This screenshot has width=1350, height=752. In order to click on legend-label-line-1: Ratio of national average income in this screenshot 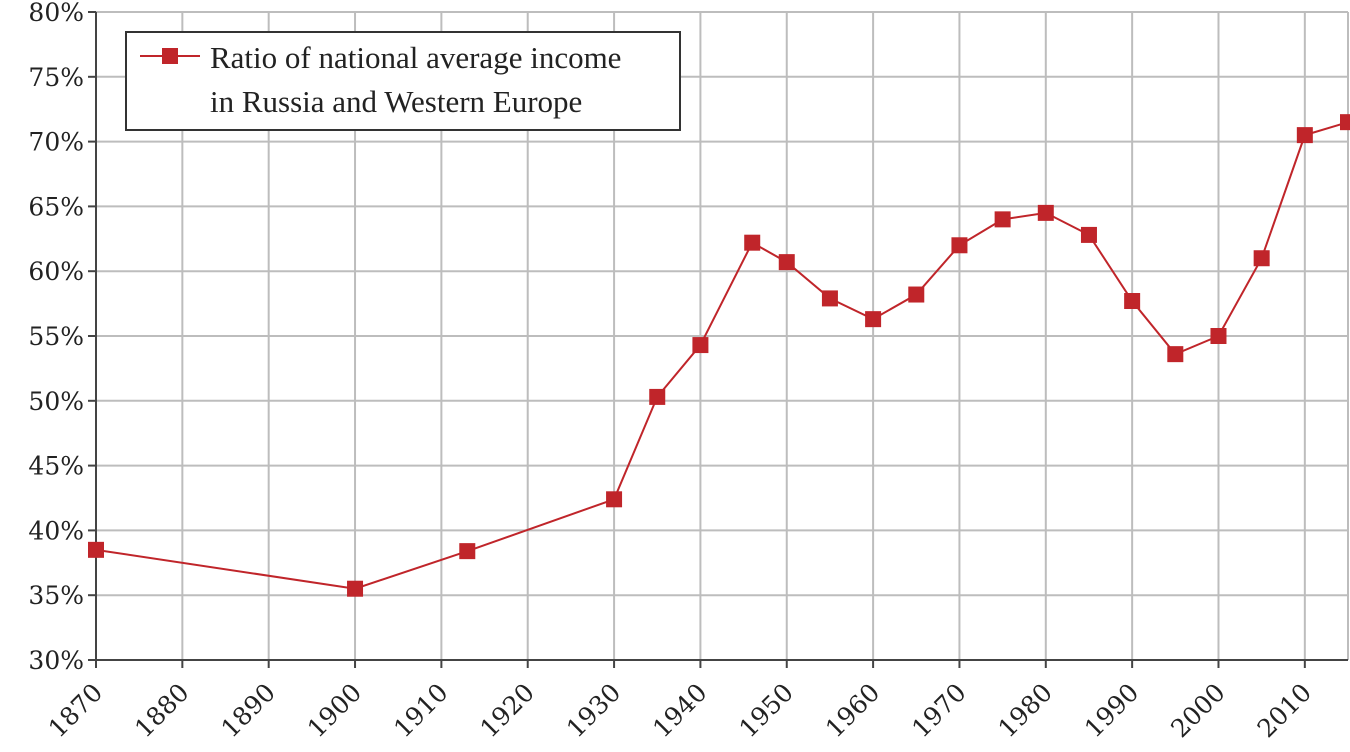, I will do `click(415, 57)`.